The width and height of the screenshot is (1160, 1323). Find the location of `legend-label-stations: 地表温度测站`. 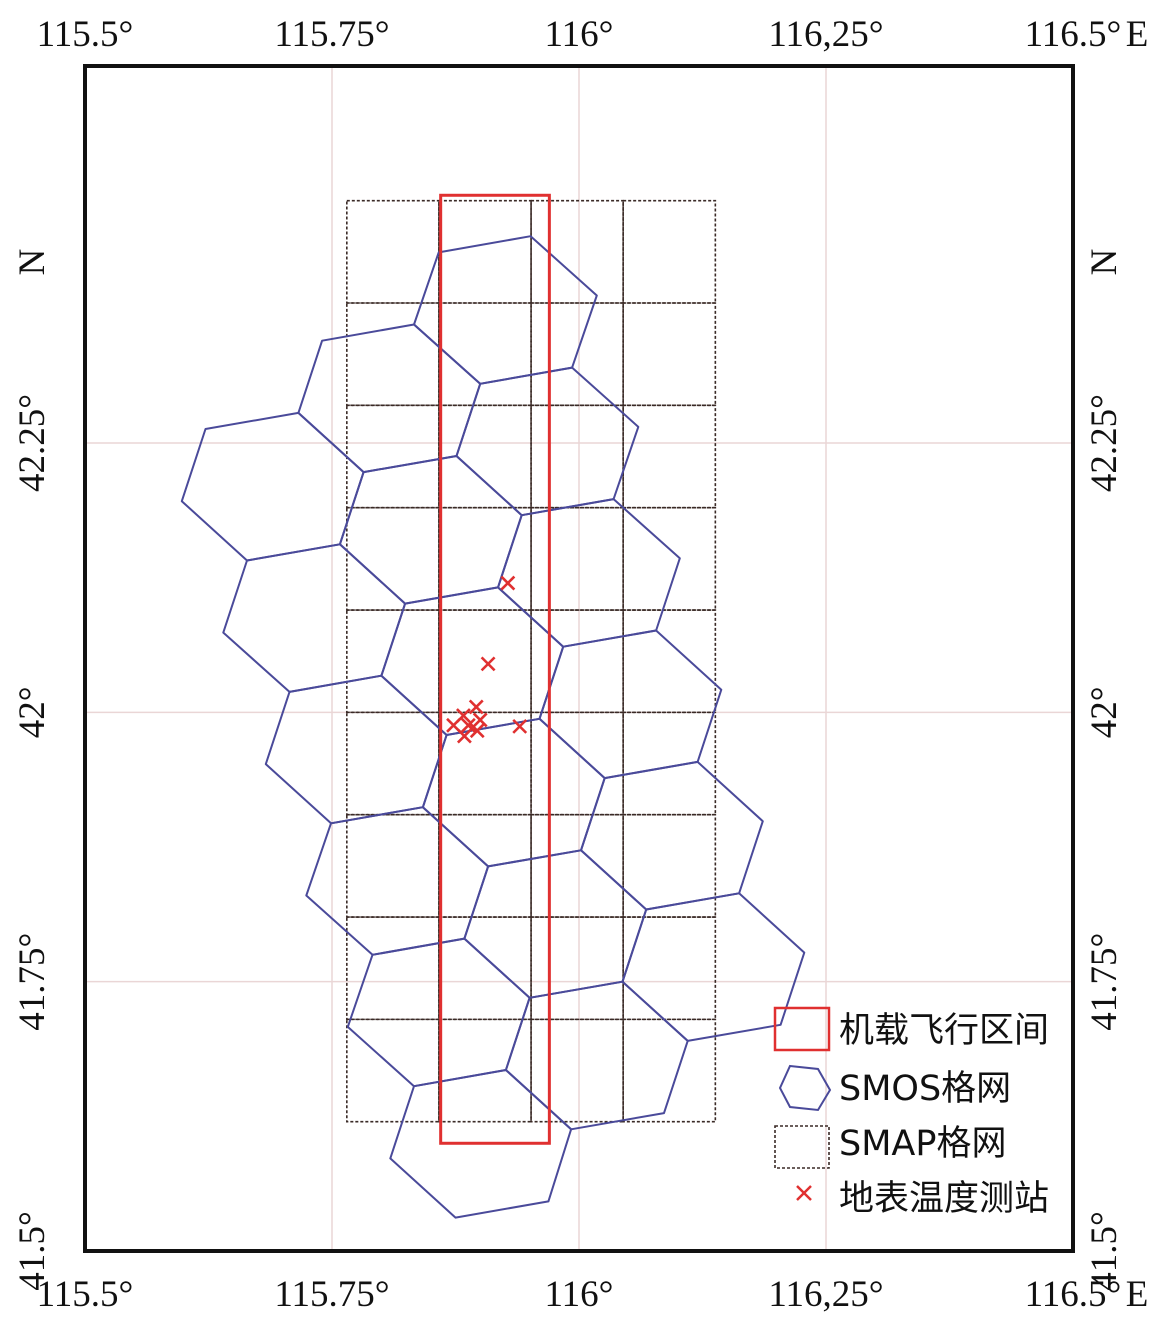

legend-label-stations: 地表温度测站 is located at coordinates (944, 1199).